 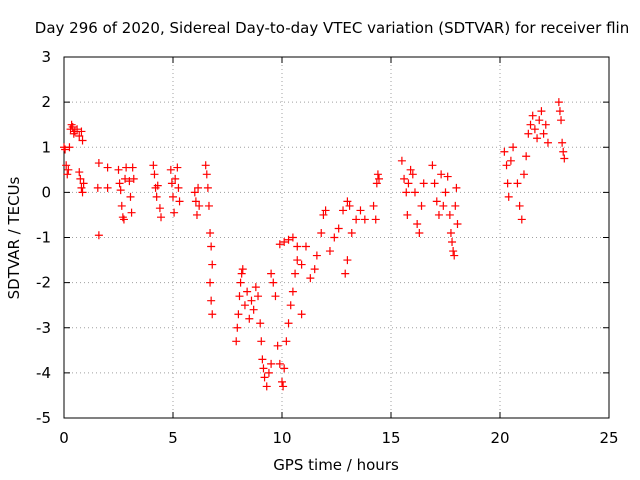 What do you see at coordinates (336, 465) in the screenshot?
I see `x-axis-label: GPS time / hours` at bounding box center [336, 465].